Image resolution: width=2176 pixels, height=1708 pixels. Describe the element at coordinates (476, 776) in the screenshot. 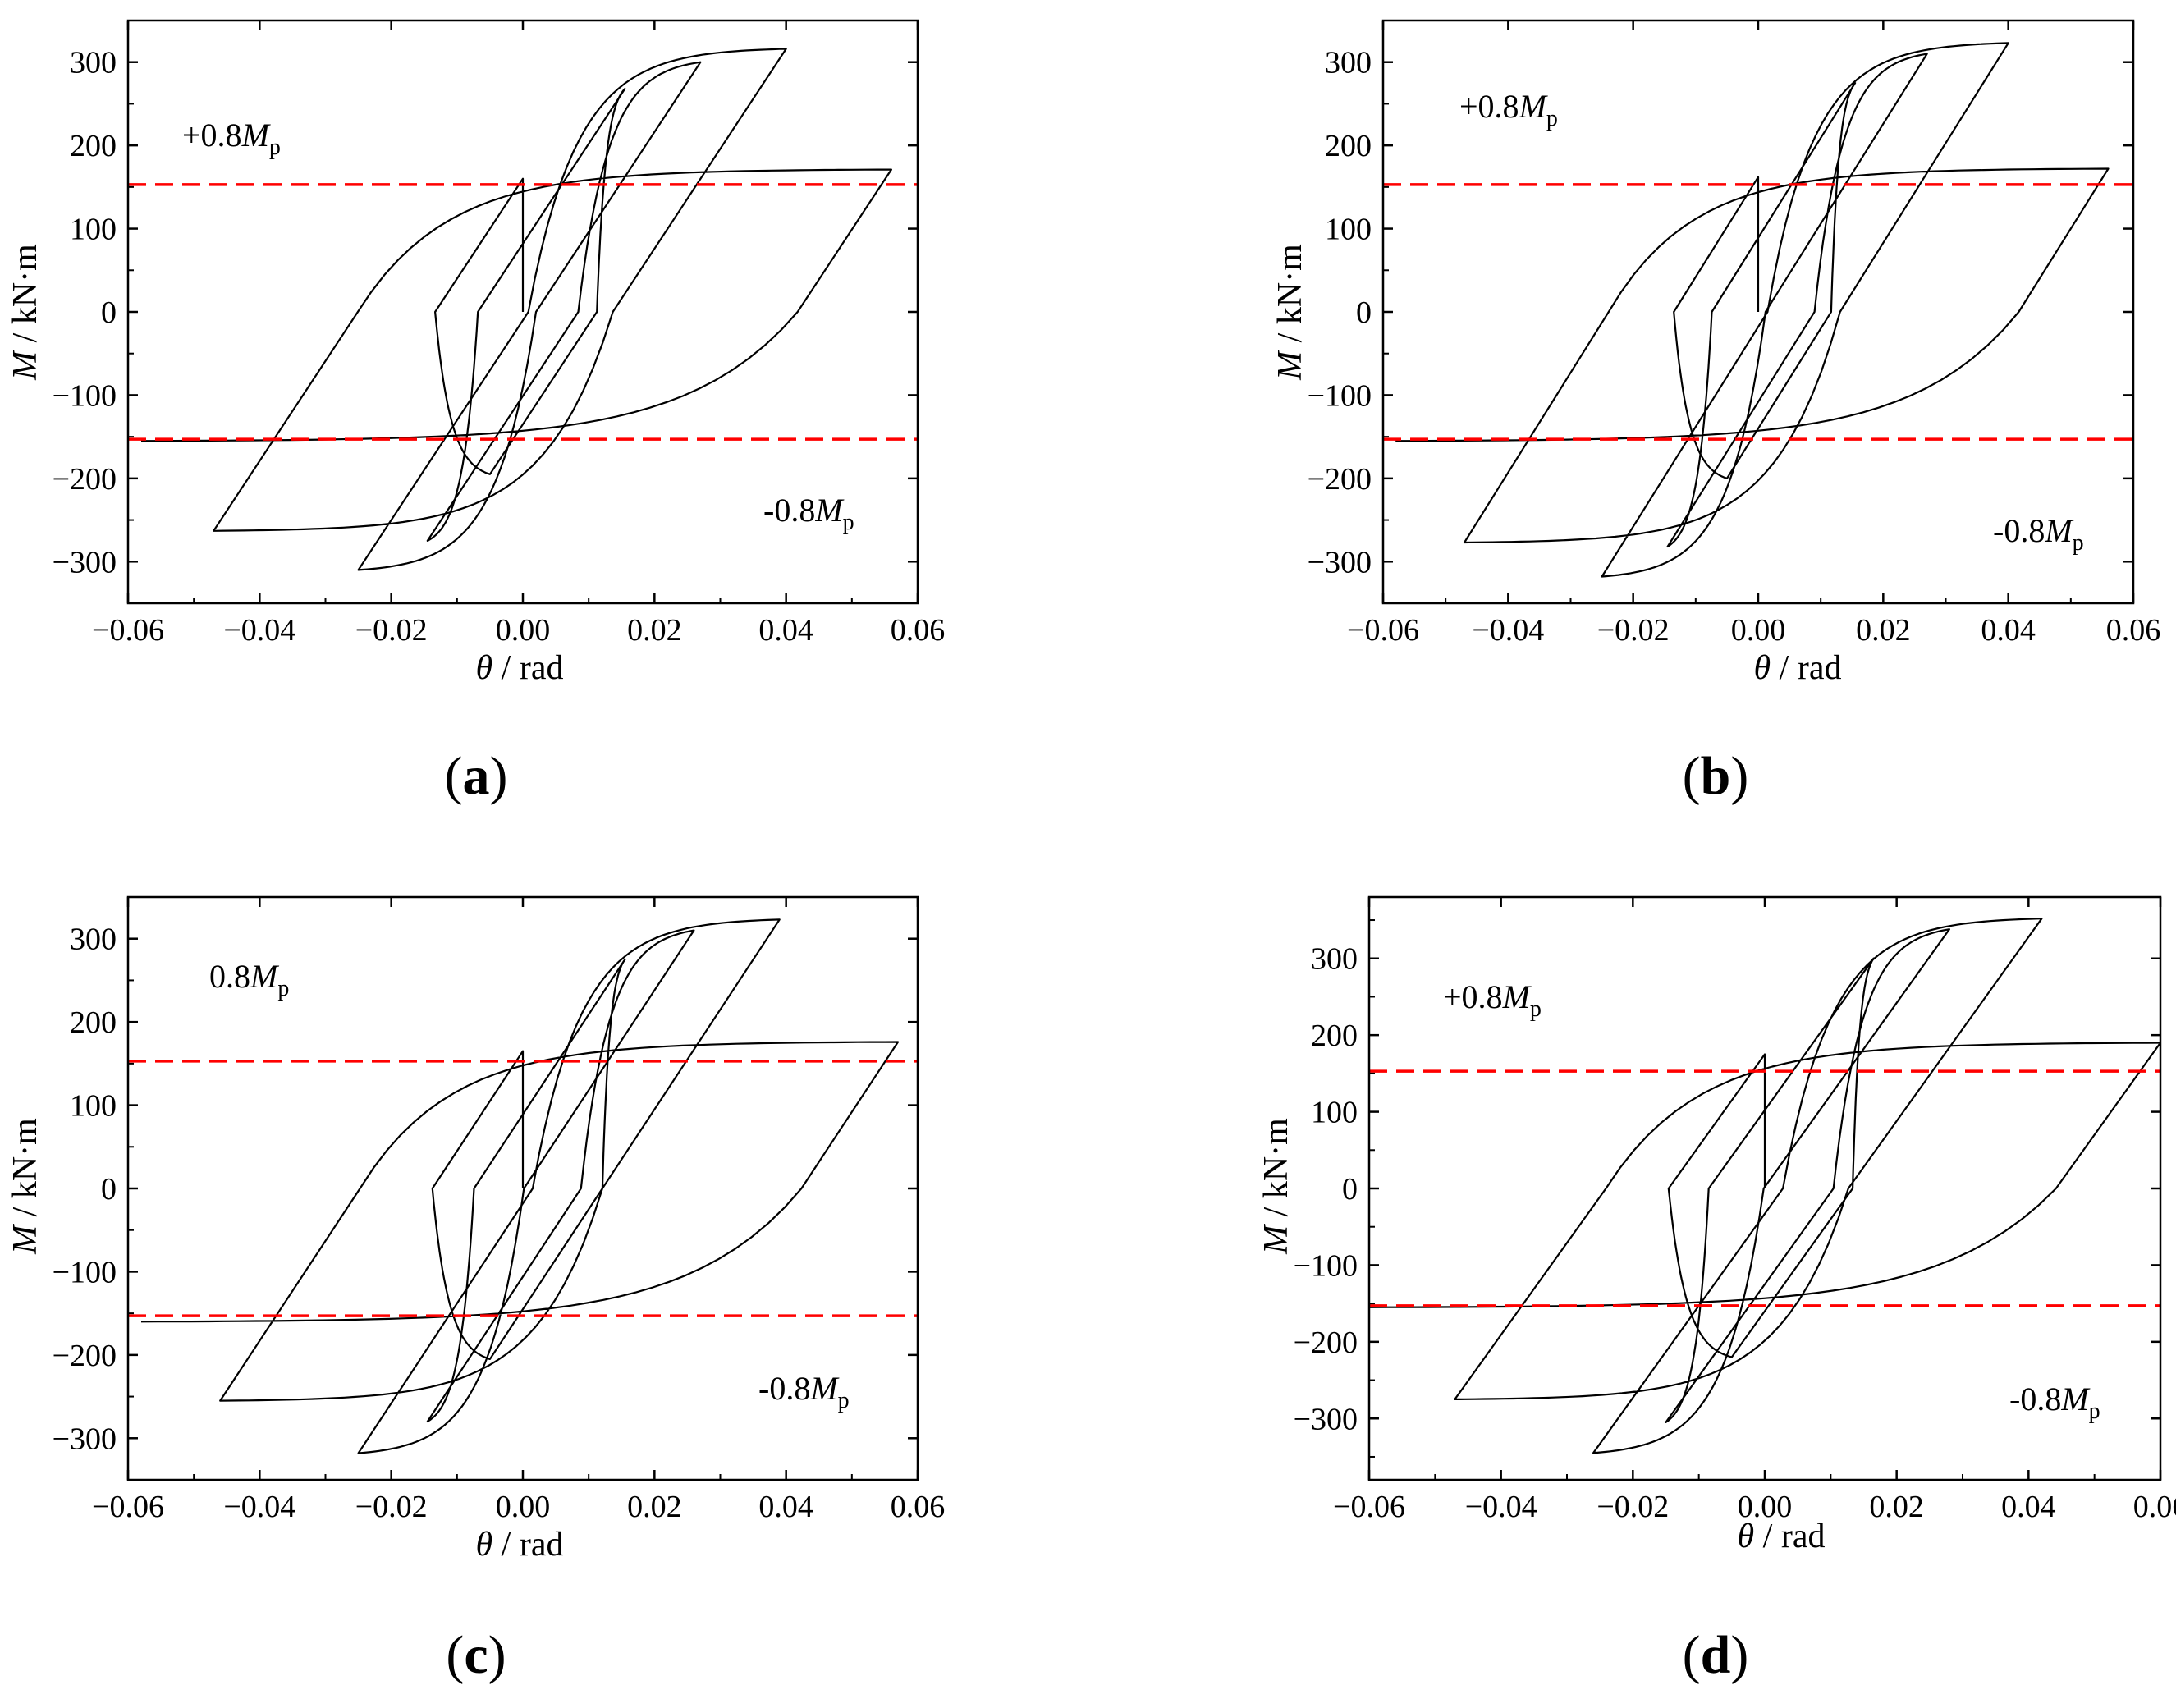

I see `panel-label-a: (a)` at that location.